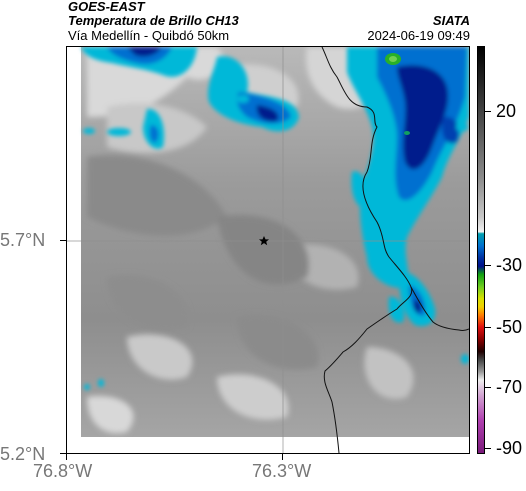  I want to click on timestamp-label: 2024-06-19 09:49, so click(418, 35).